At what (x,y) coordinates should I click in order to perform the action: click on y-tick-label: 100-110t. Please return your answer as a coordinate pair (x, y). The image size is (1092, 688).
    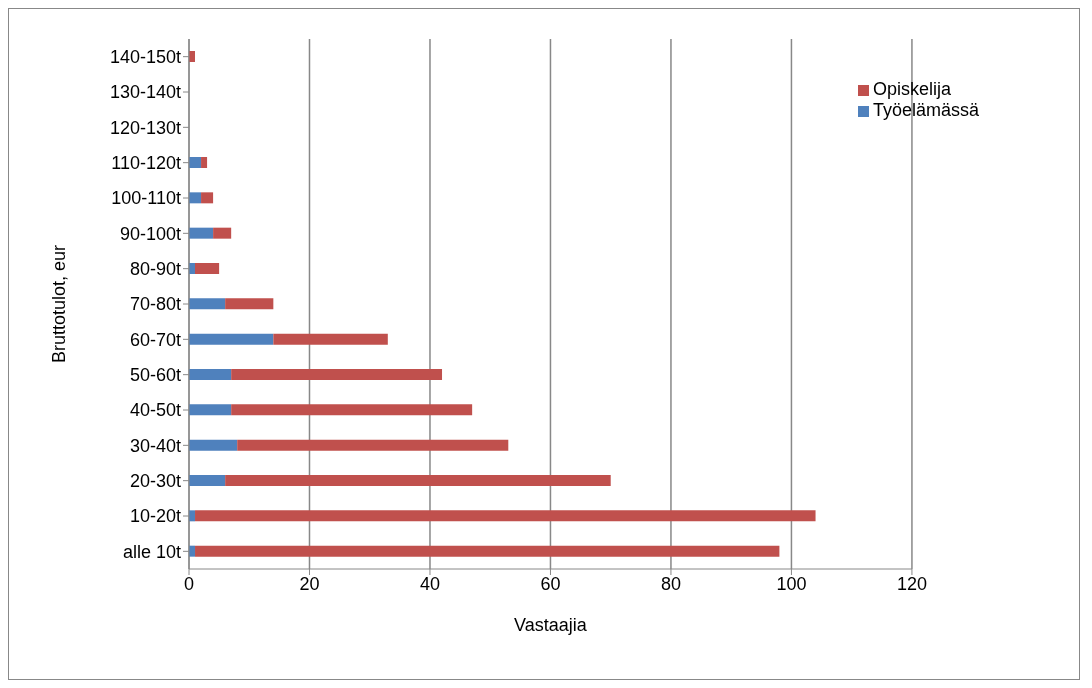
    Looking at the image, I should click on (146, 198).